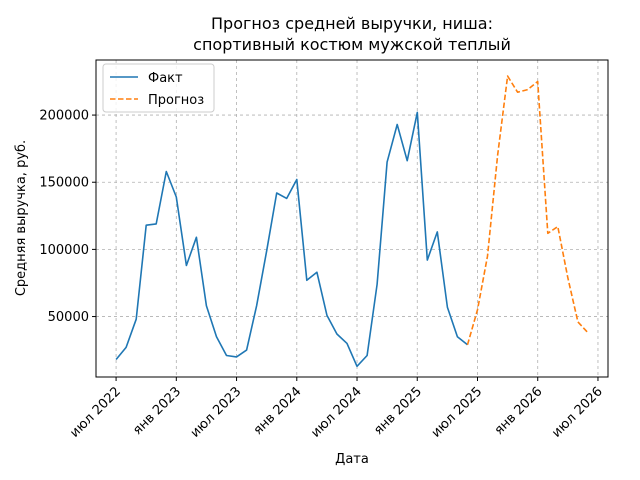 The image size is (640, 480). What do you see at coordinates (64, 183) in the screenshot?
I see `y-tick-label: 150000` at bounding box center [64, 183].